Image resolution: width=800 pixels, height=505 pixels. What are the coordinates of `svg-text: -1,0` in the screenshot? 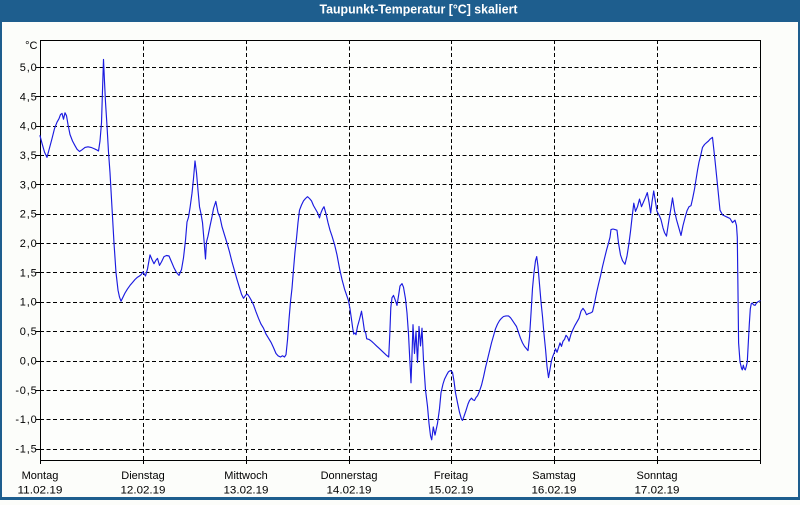 It's located at (26, 420).